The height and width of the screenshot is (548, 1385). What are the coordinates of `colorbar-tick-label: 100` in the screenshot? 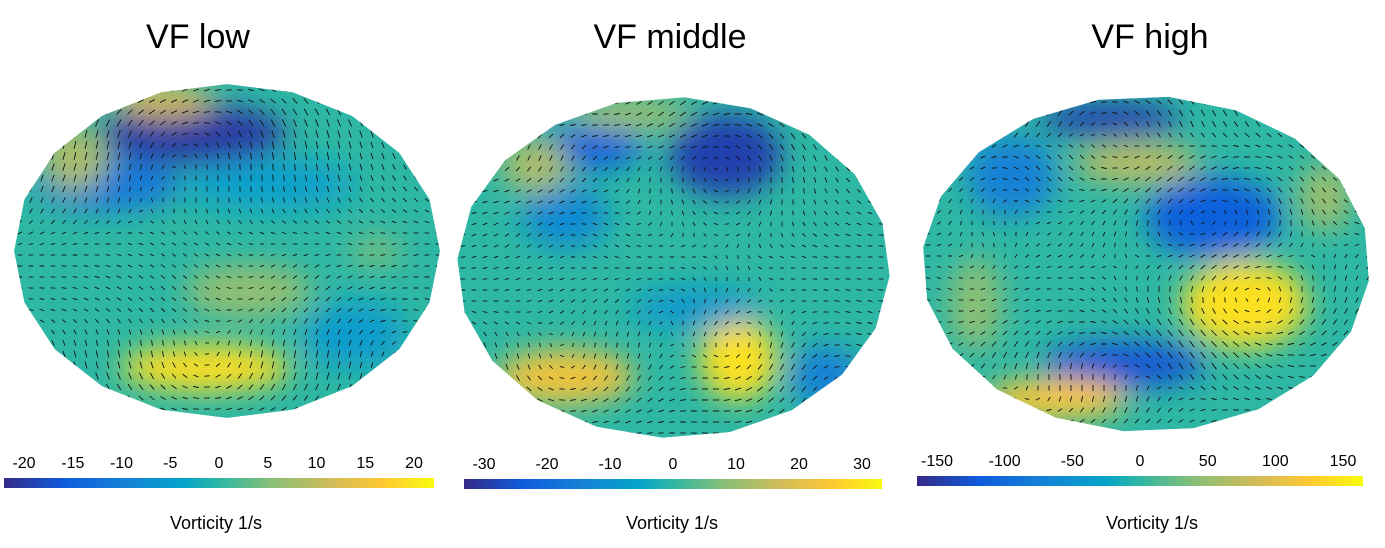 It's located at (1275, 461).